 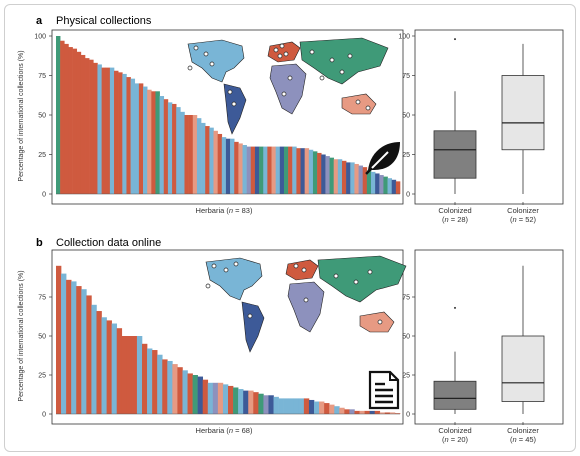 I want to click on box-group-n: (n = 45), so click(x=523, y=439).